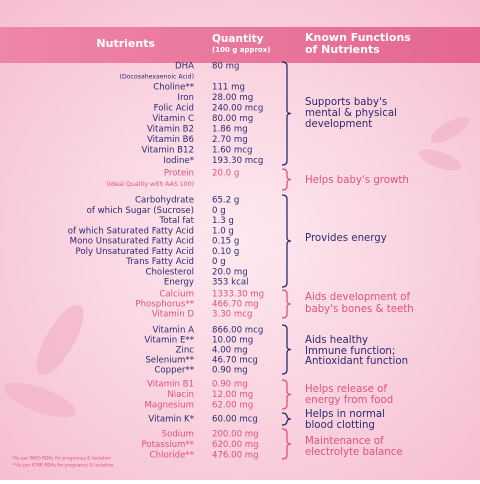 The width and height of the screenshot is (480, 484). I want to click on nutrient-name: Phosphorus**, so click(164, 305).